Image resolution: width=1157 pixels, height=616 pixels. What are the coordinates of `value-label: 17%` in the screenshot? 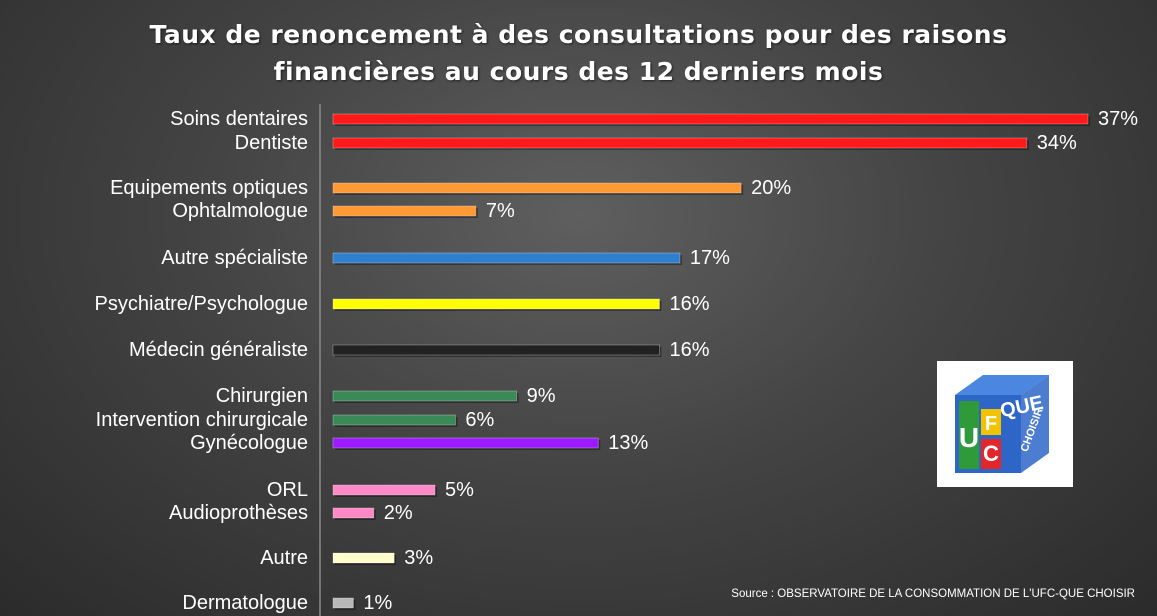 It's located at (710, 258).